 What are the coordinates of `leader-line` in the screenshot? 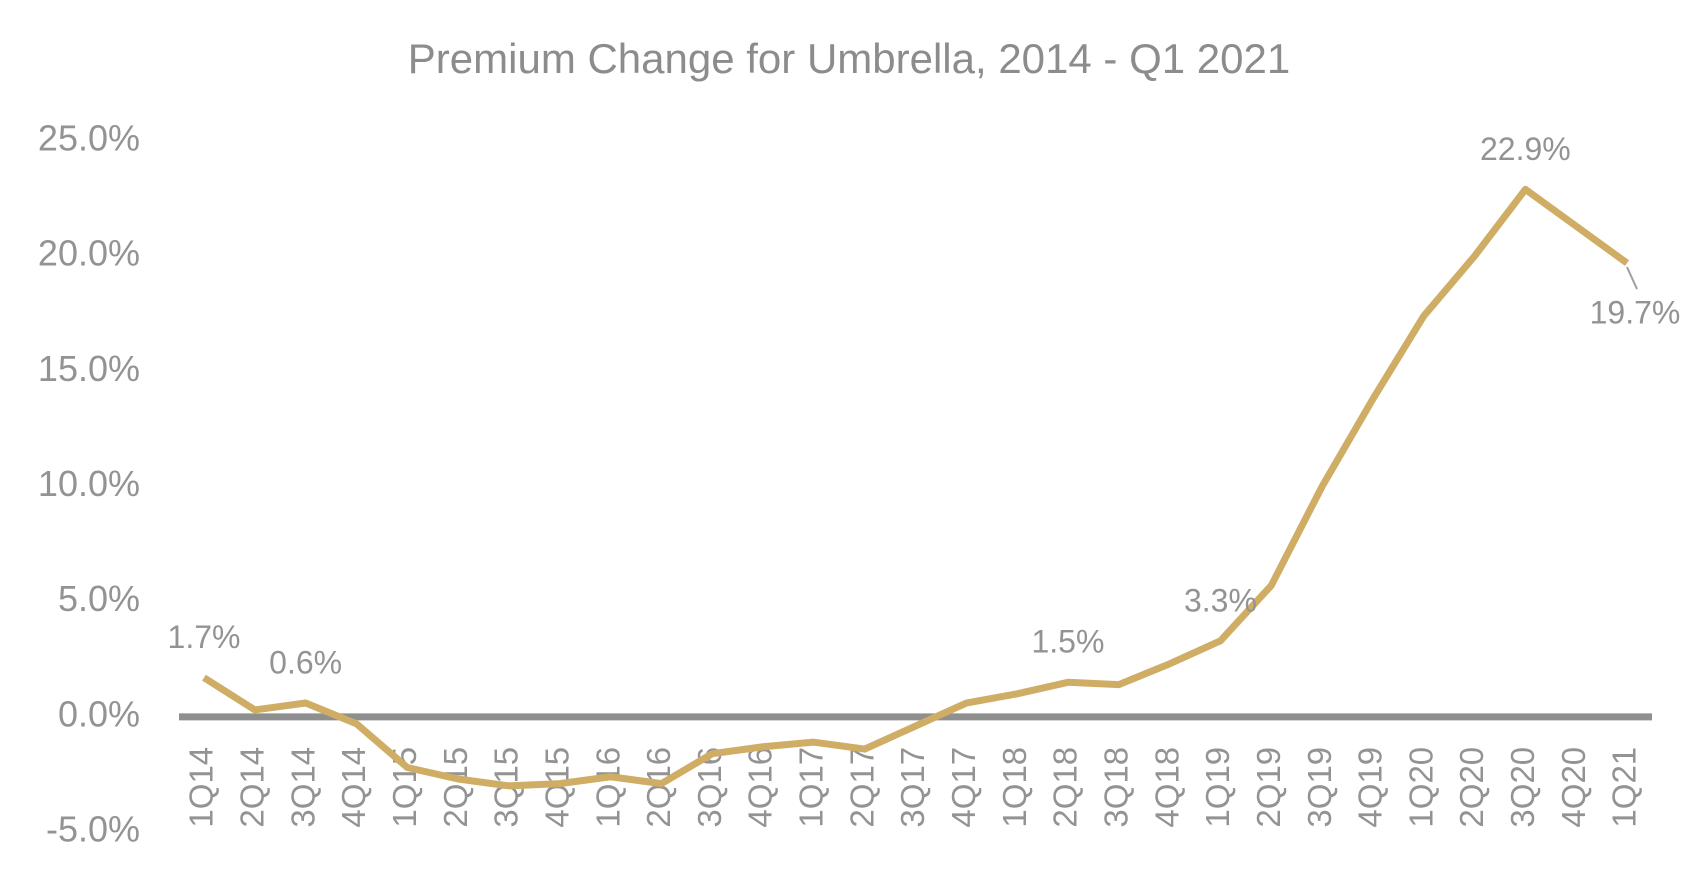 It's located at (1632, 278).